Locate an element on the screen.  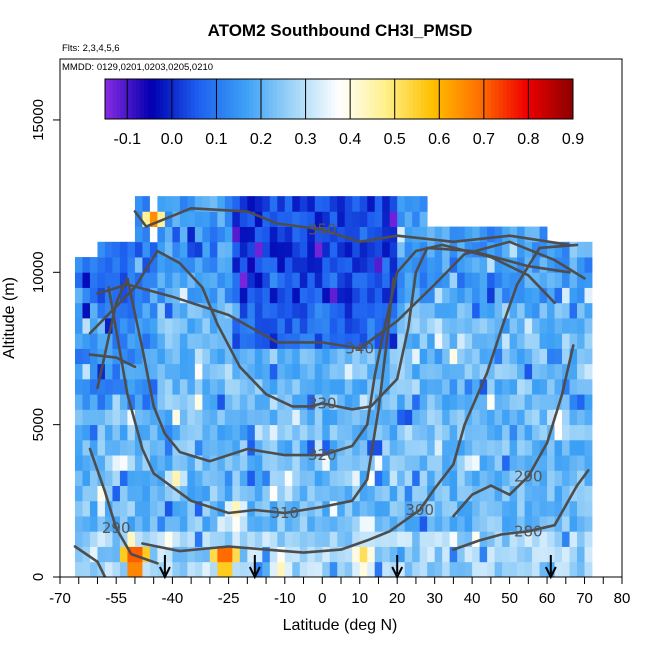
flights-subtitle: Flts: 2,3,4,5,6 is located at coordinates (91, 48).